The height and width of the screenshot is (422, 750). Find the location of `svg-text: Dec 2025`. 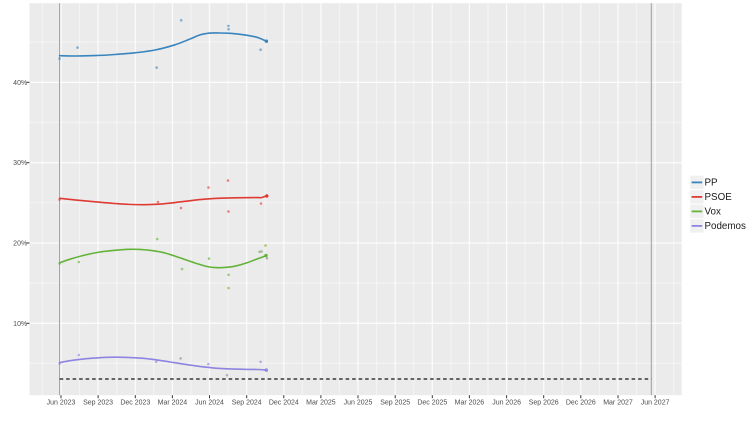

svg-text: Dec 2025 is located at coordinates (432, 403).